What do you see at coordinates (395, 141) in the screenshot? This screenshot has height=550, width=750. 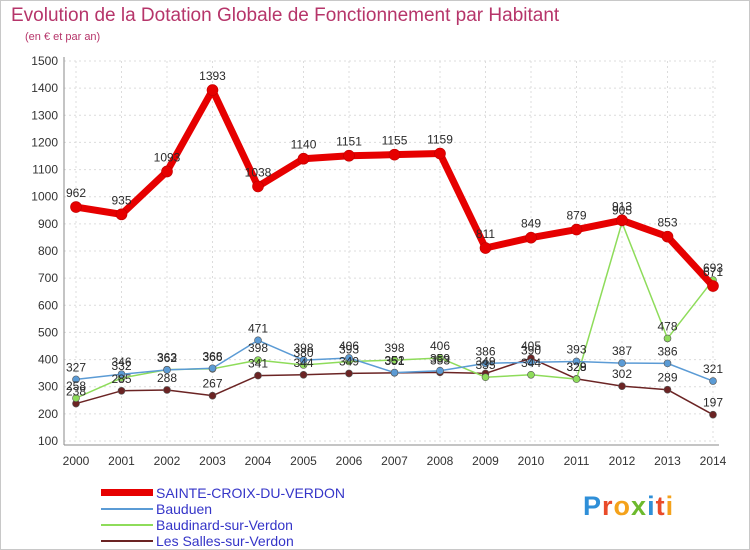 I see `data-label: 1155` at bounding box center [395, 141].